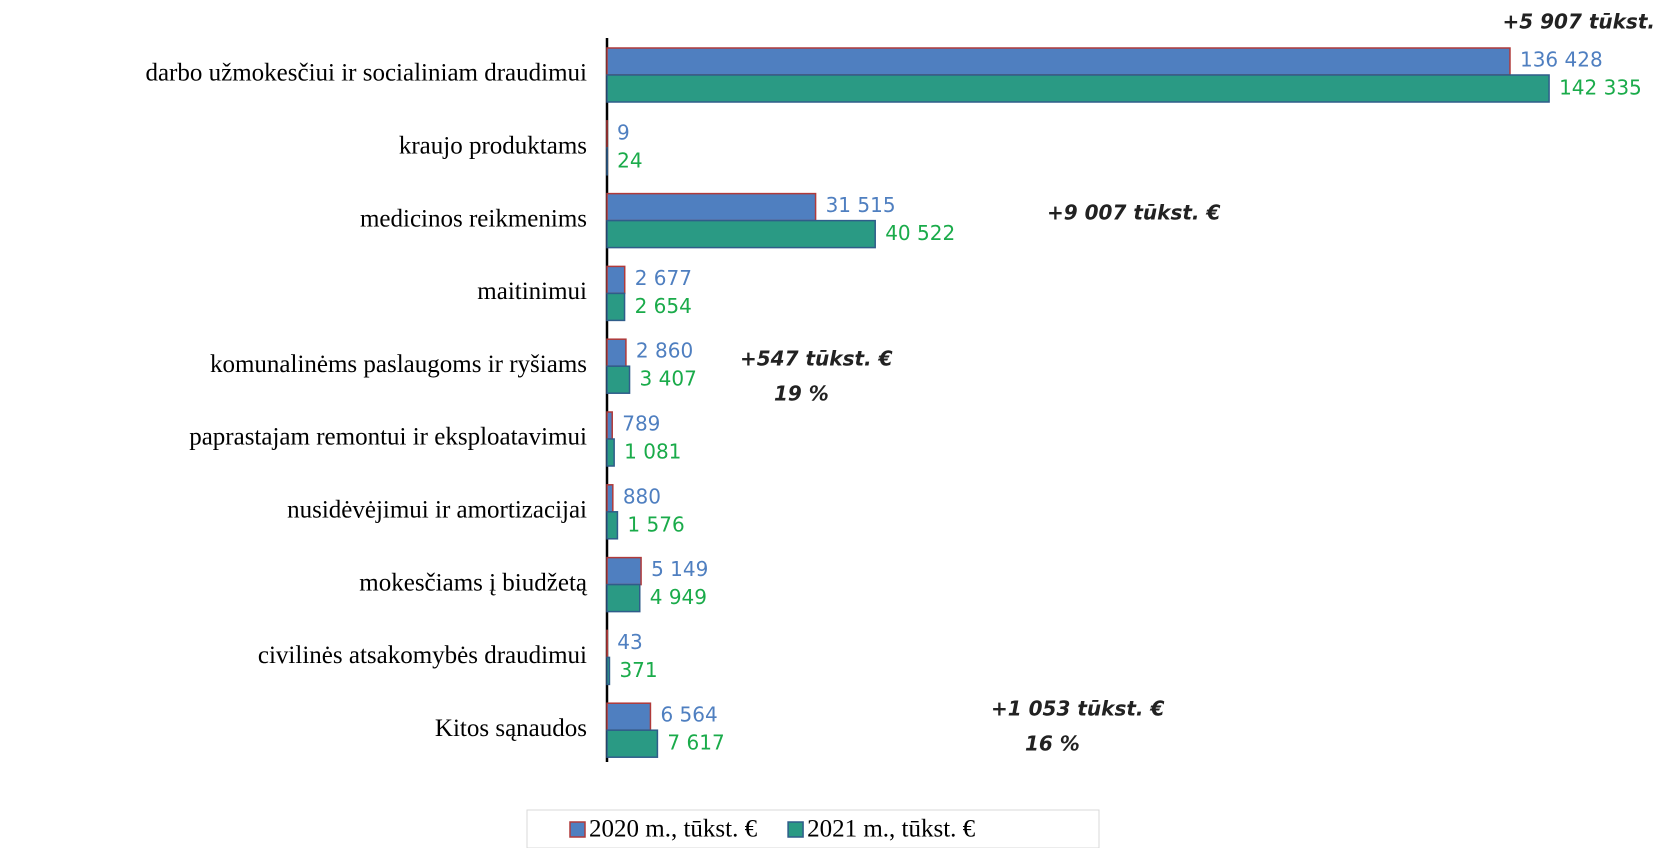 This screenshot has height=848, width=1666. Describe the element at coordinates (642, 496) in the screenshot. I see `value-label: 880` at that location.